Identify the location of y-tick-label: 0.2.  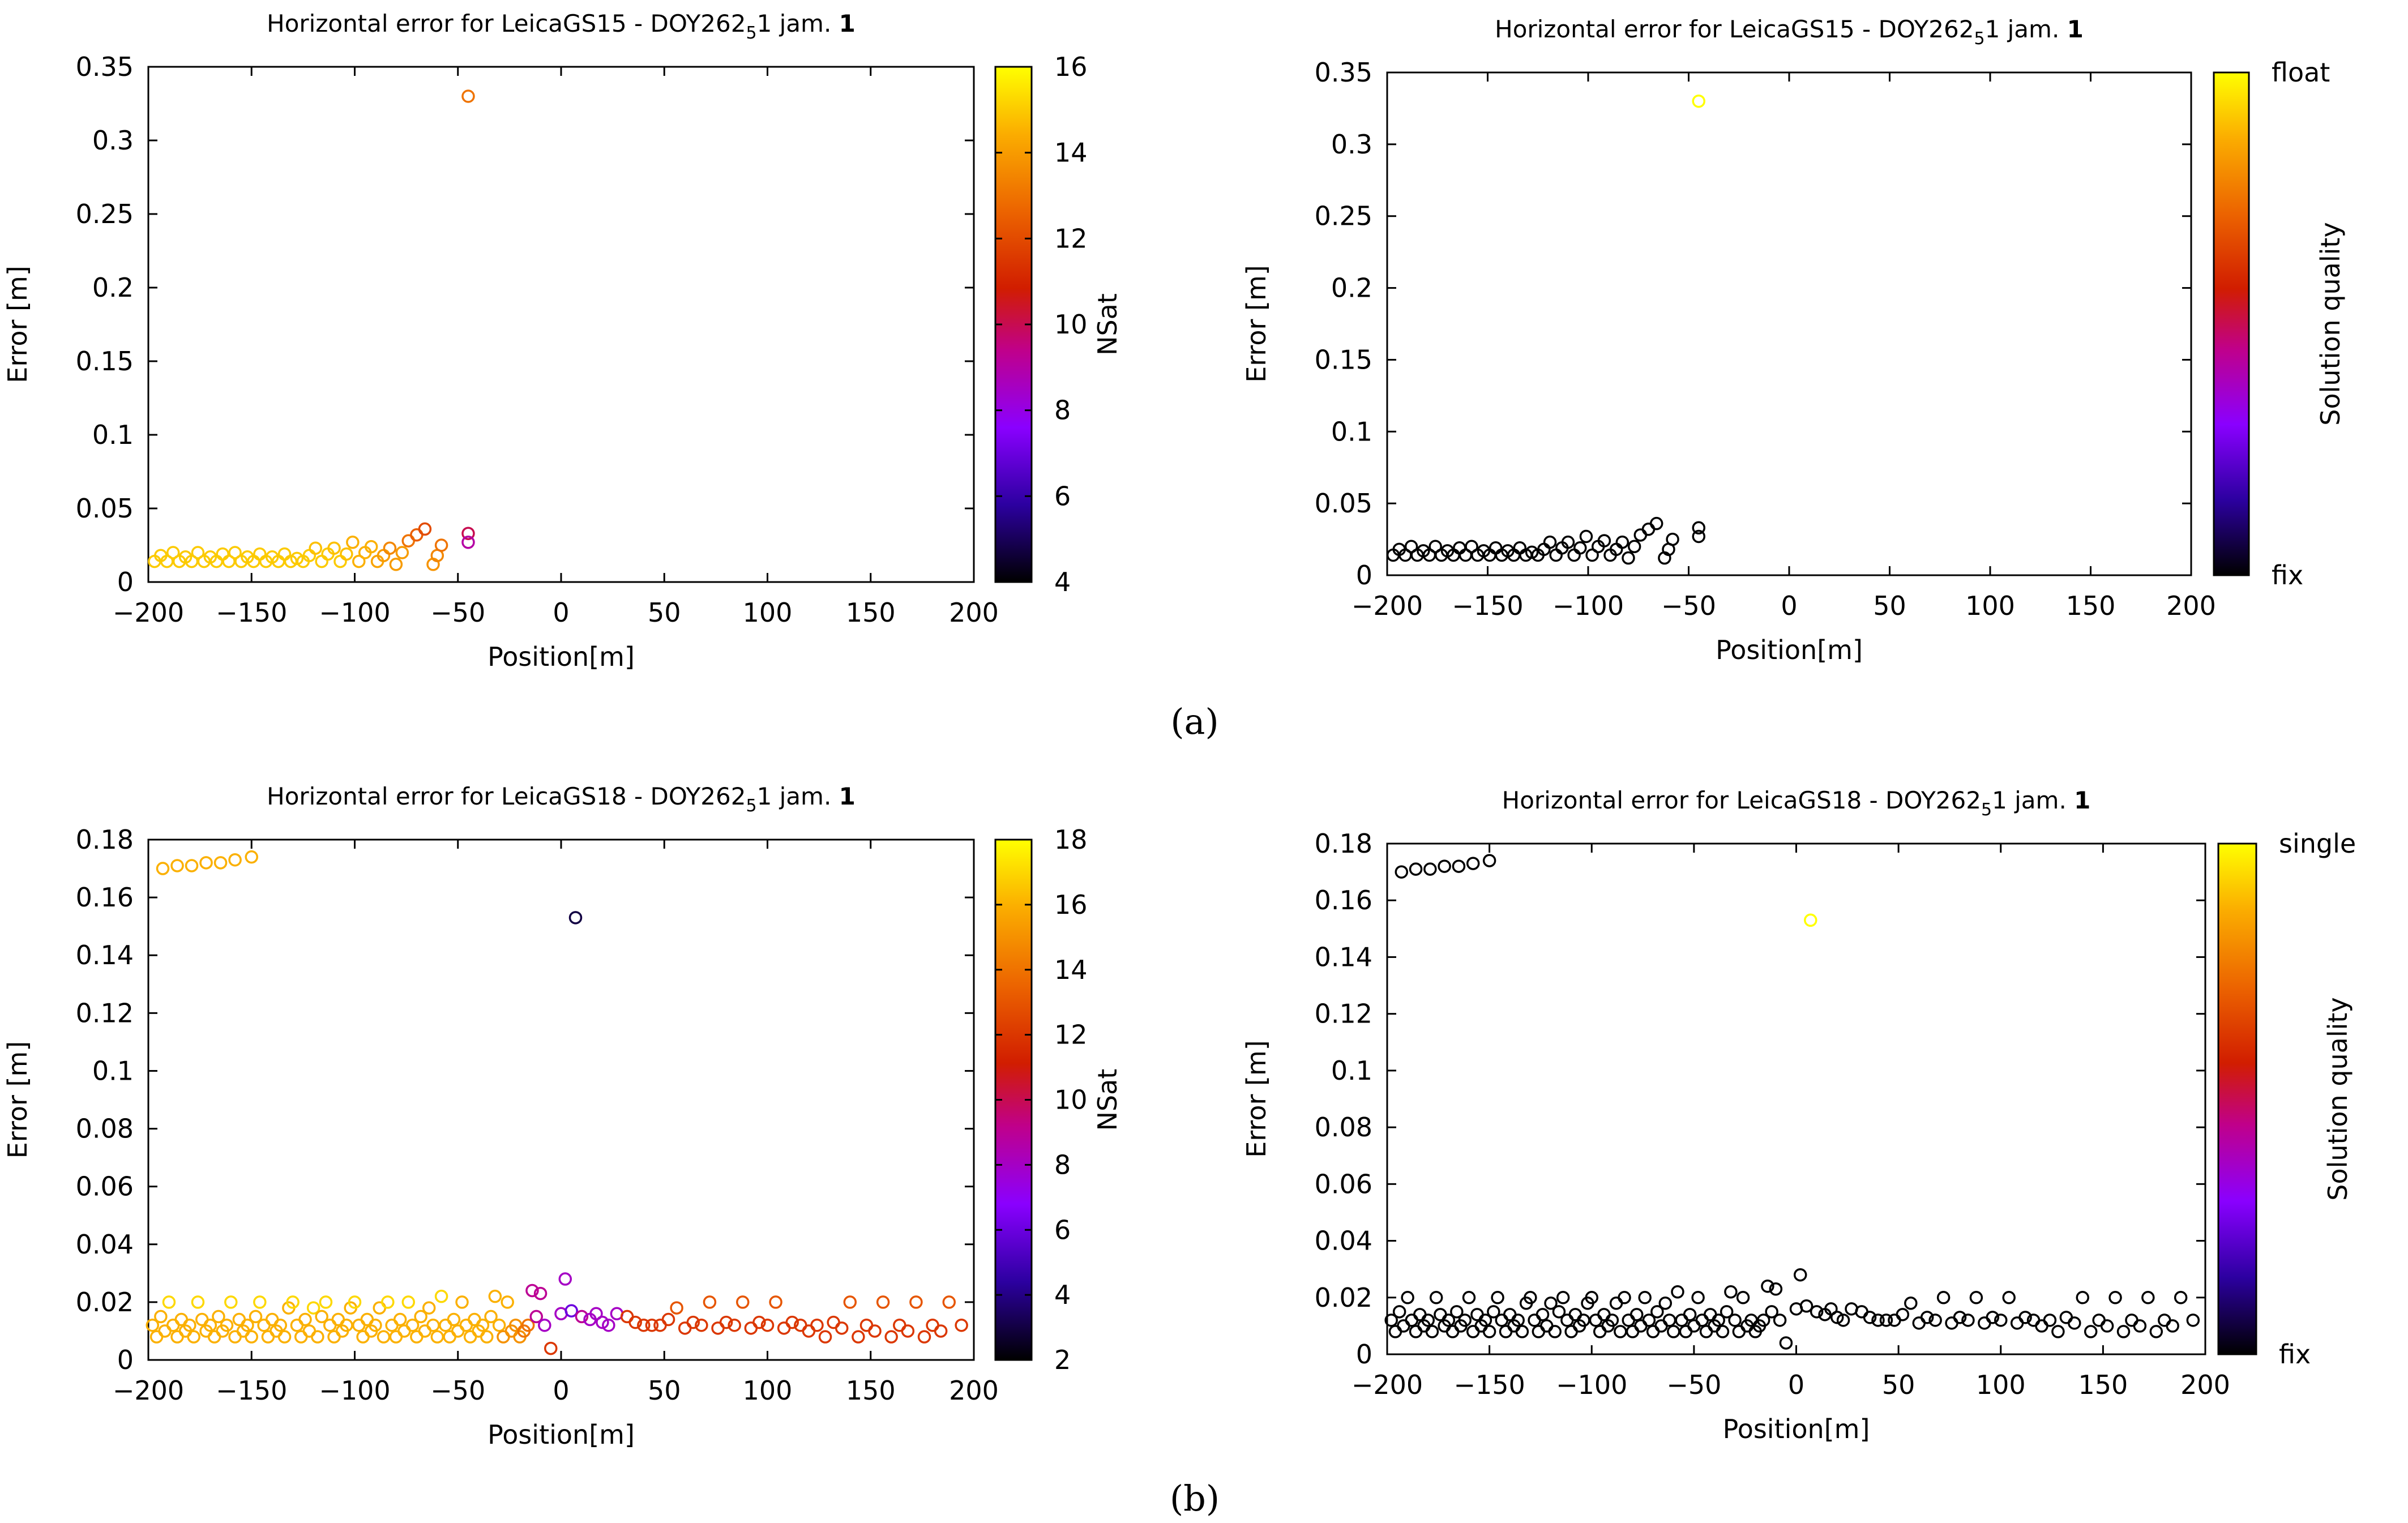
(1352, 288).